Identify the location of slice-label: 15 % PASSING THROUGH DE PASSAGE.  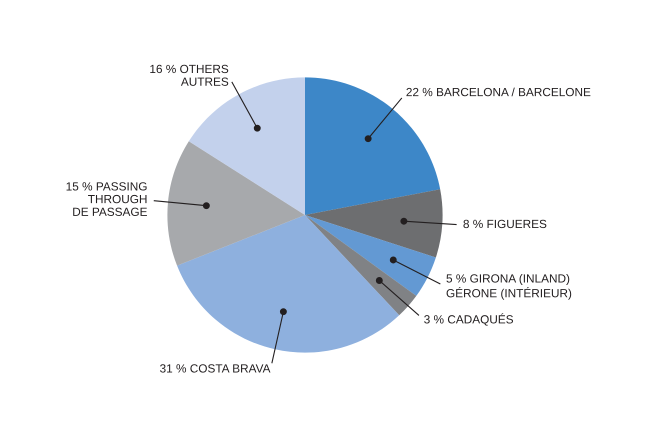
(106, 199).